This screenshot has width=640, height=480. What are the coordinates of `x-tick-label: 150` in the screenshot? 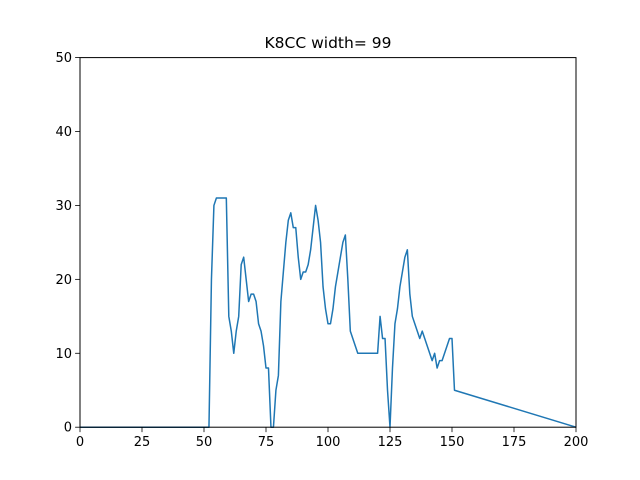 It's located at (452, 442).